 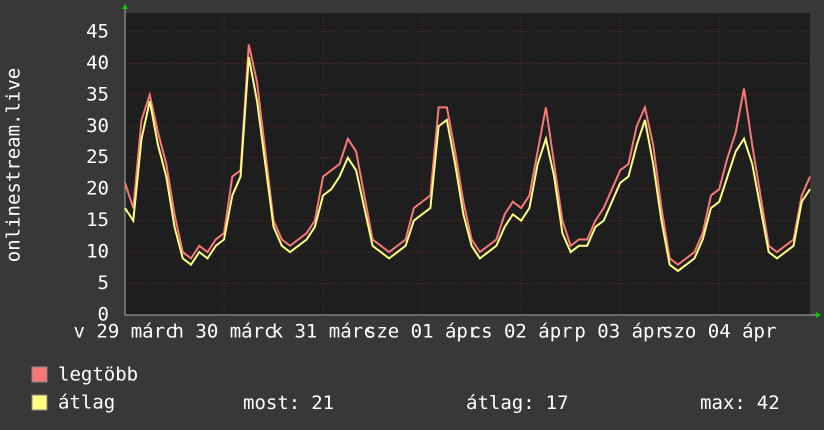 I want to click on stat-label: most:, so click(x=271, y=403).